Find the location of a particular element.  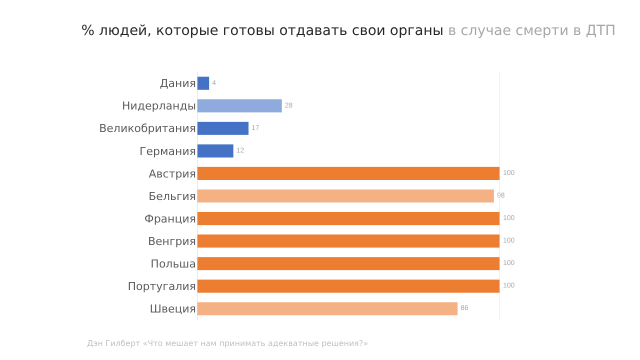

y-tick-label: Португалия is located at coordinates (162, 287).